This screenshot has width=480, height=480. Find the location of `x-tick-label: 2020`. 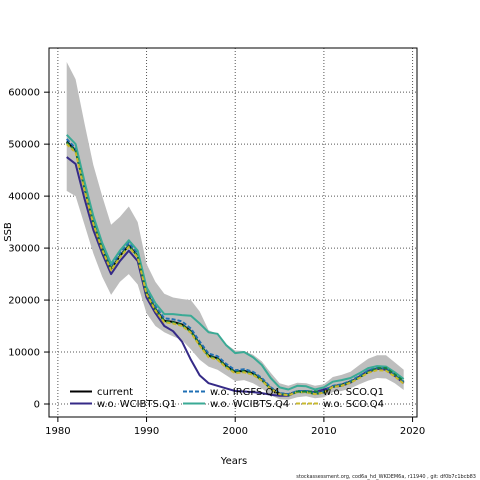

x-tick-label: 2020 is located at coordinates (412, 431).